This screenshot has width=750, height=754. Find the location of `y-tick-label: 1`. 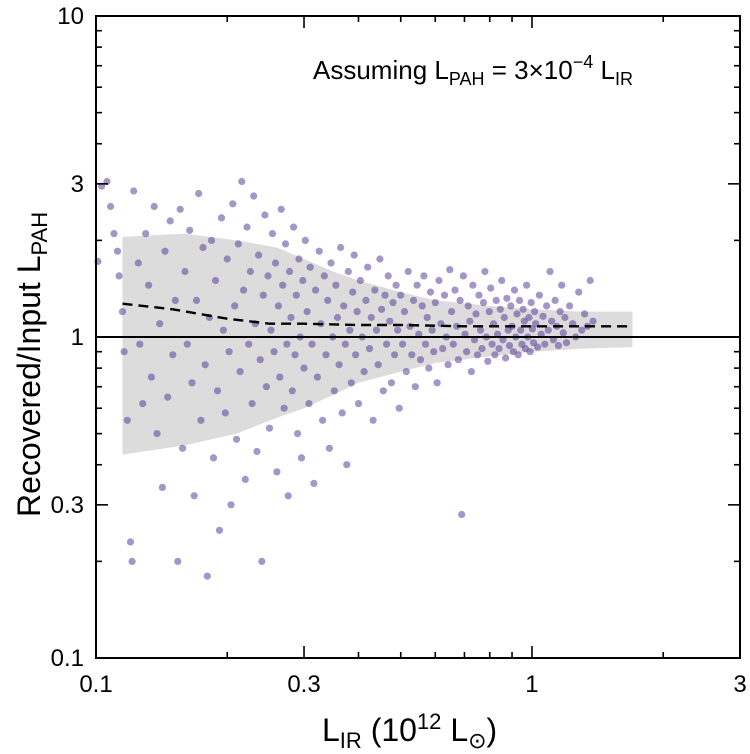

y-tick-label: 1 is located at coordinates (77, 337).